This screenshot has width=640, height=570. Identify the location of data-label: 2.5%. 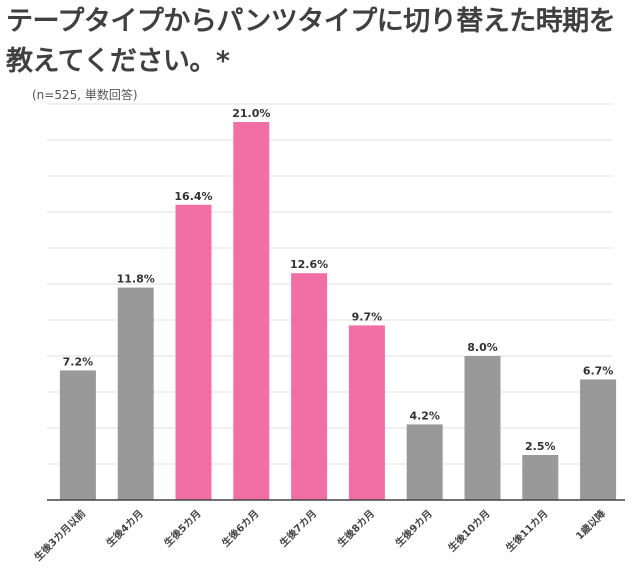
(540, 446).